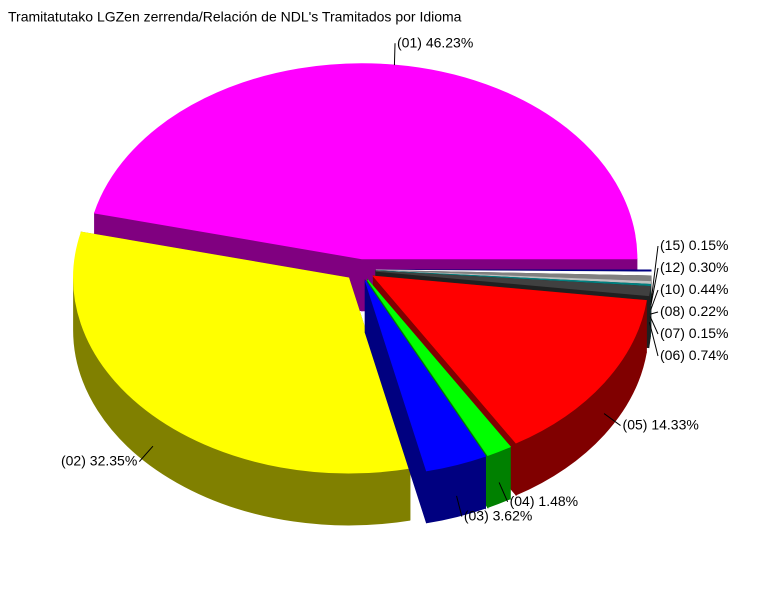  Describe the element at coordinates (709, 311) in the screenshot. I see `slice-value-label: 0.22%` at that location.